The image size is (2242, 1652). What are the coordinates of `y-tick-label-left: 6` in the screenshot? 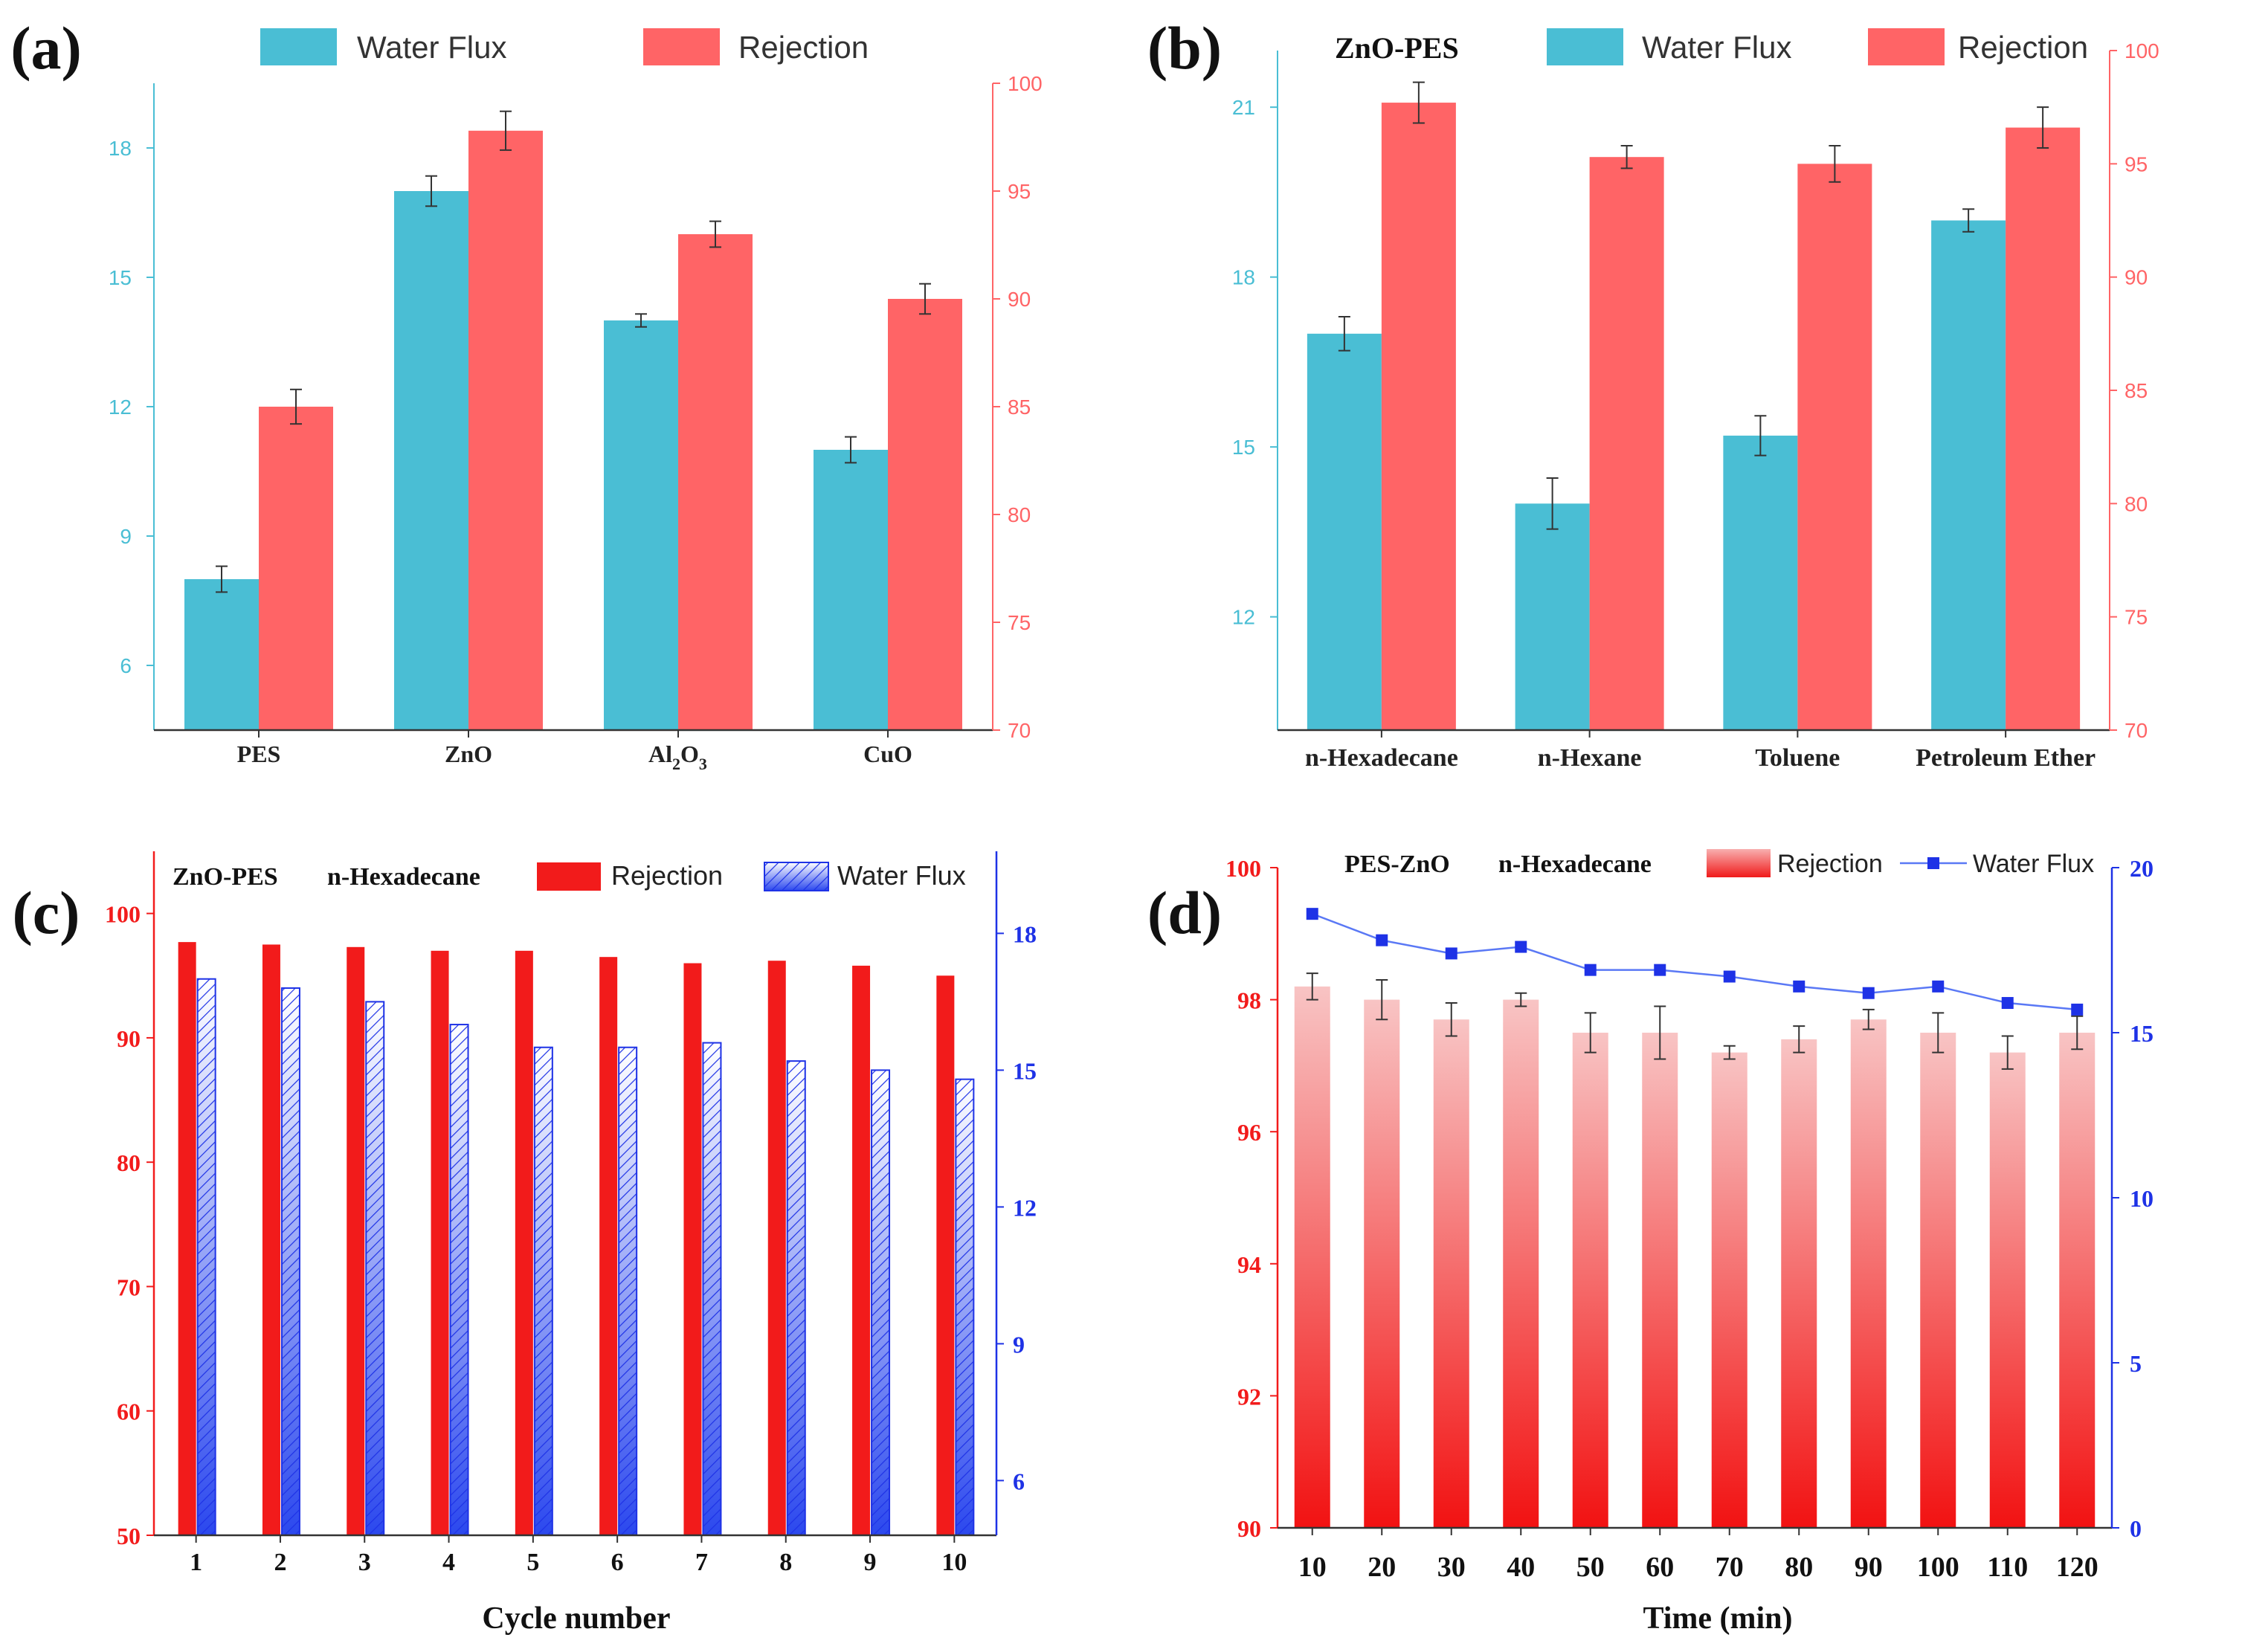 It's located at (126, 665).